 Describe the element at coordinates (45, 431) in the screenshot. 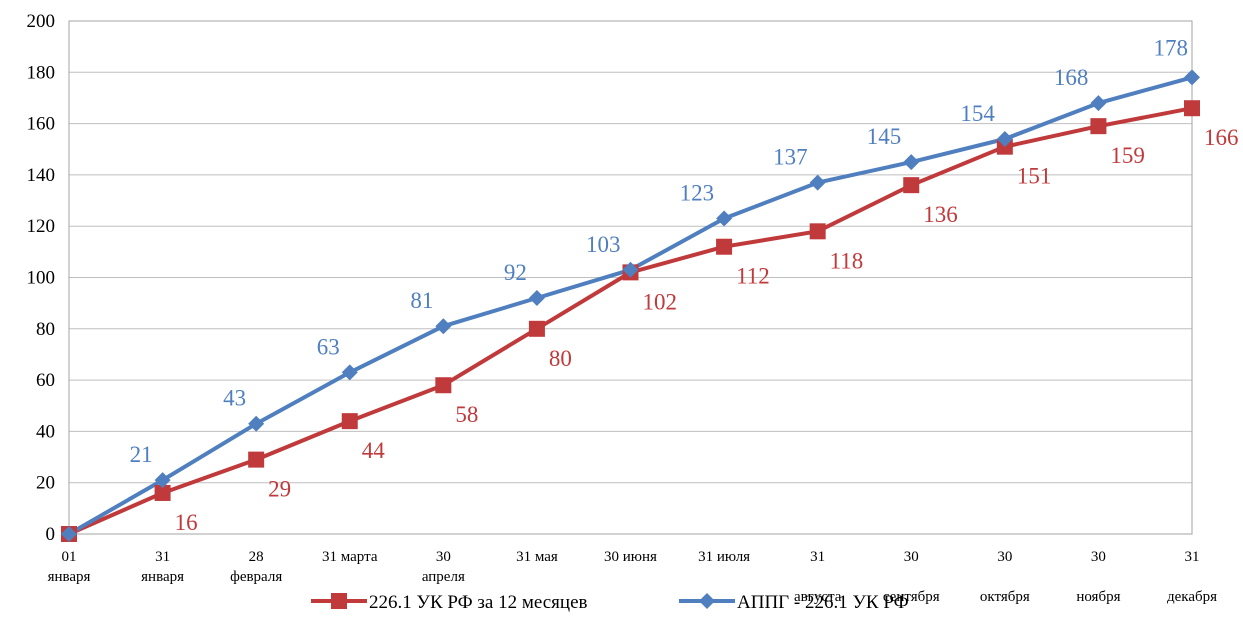

I see `y-tick-label-2: 40` at that location.